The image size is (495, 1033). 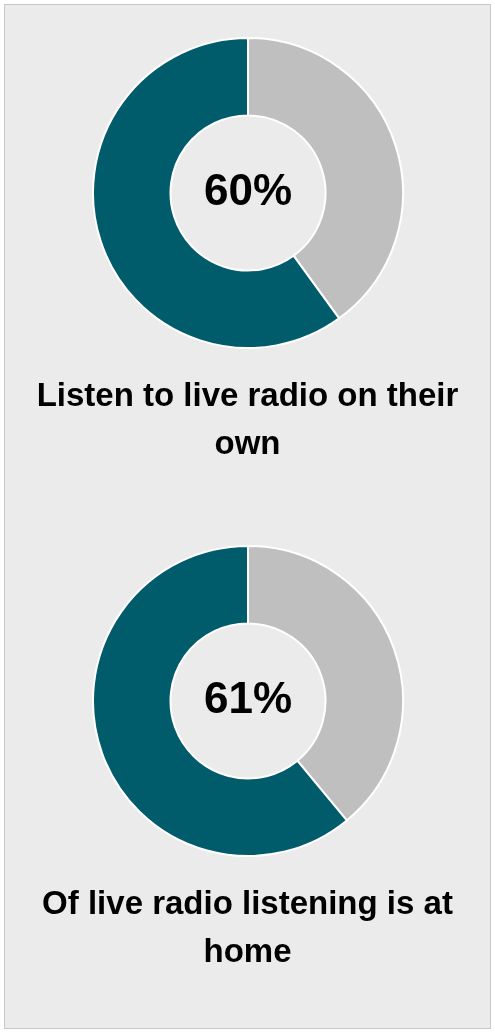 What do you see at coordinates (247, 927) in the screenshot?
I see `text: Of live radio listening is at home` at bounding box center [247, 927].